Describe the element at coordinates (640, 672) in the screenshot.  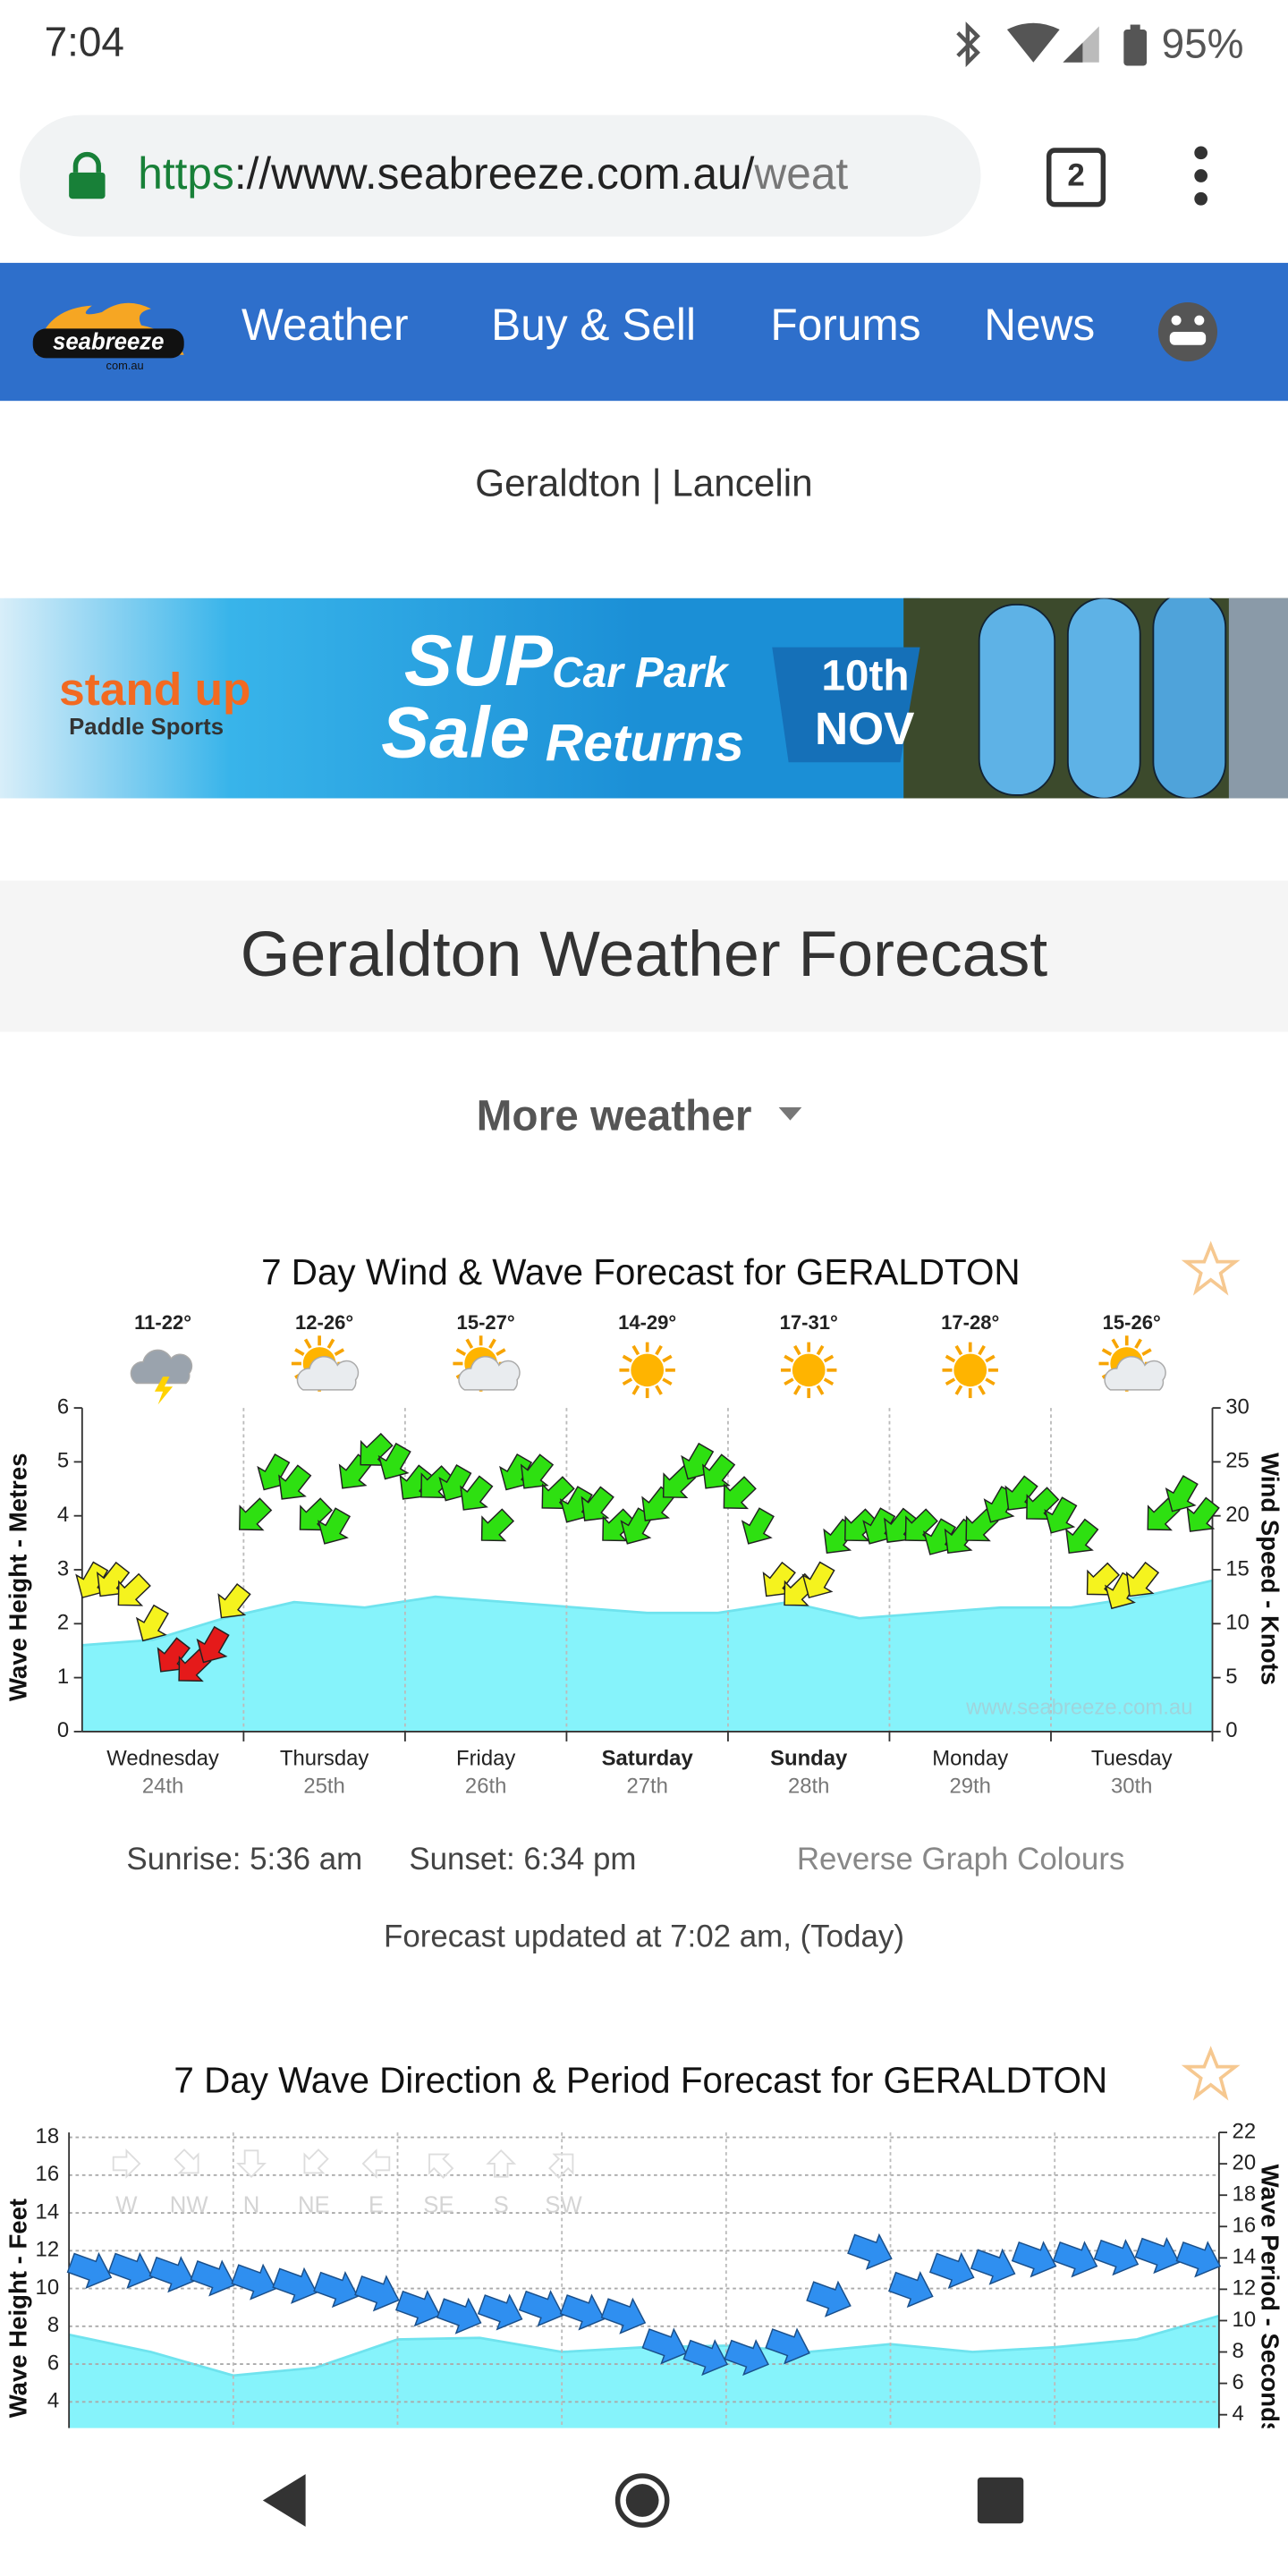
I see `banner-headline: Car Park` at that location.